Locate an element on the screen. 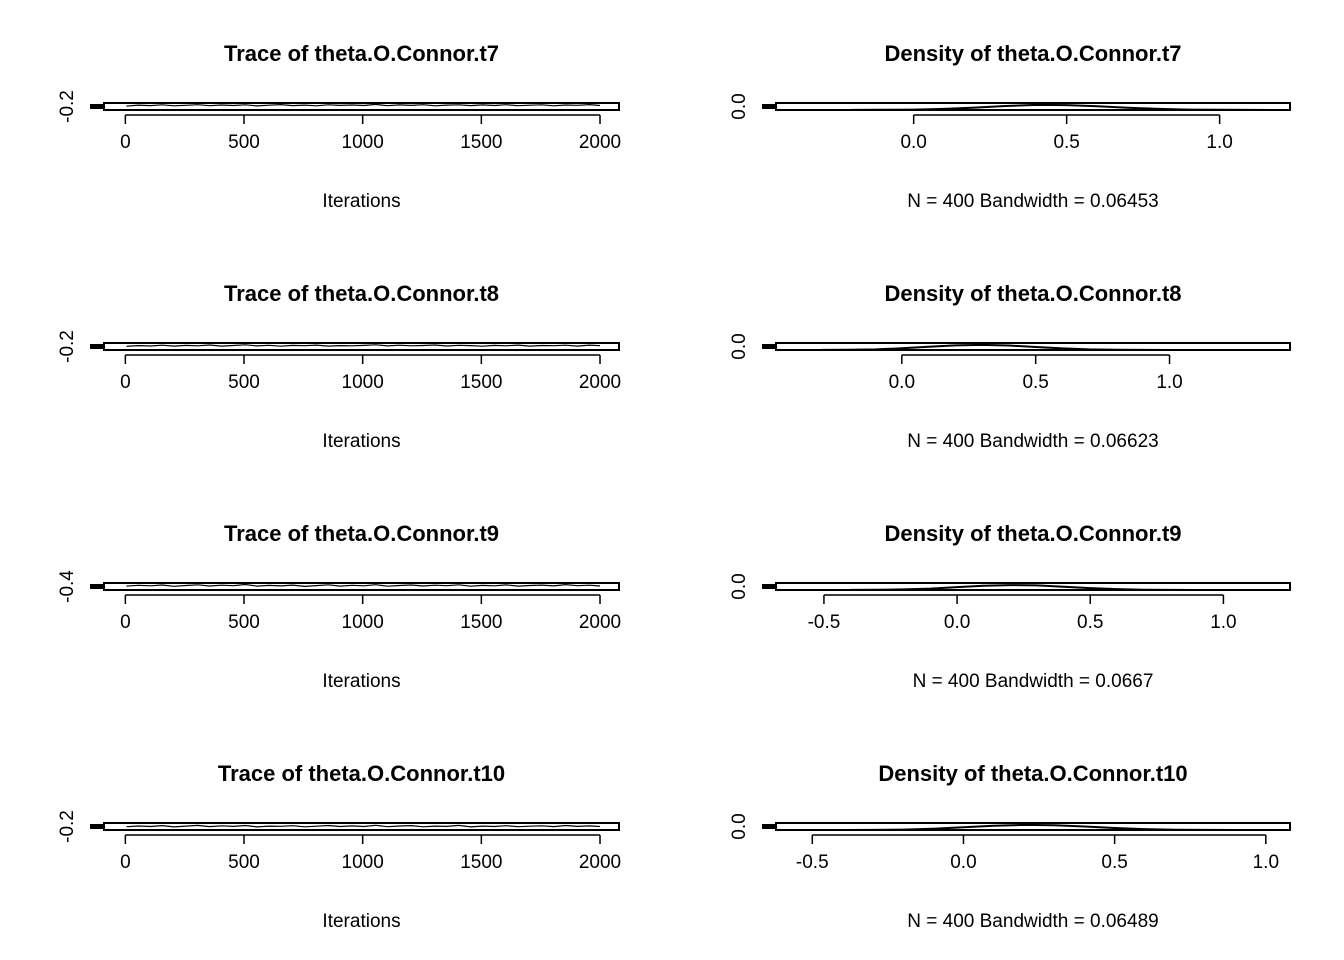 The height and width of the screenshot is (960, 1344). panel-title: Density of theta.O.Connor.t7 is located at coordinates (1032, 53).